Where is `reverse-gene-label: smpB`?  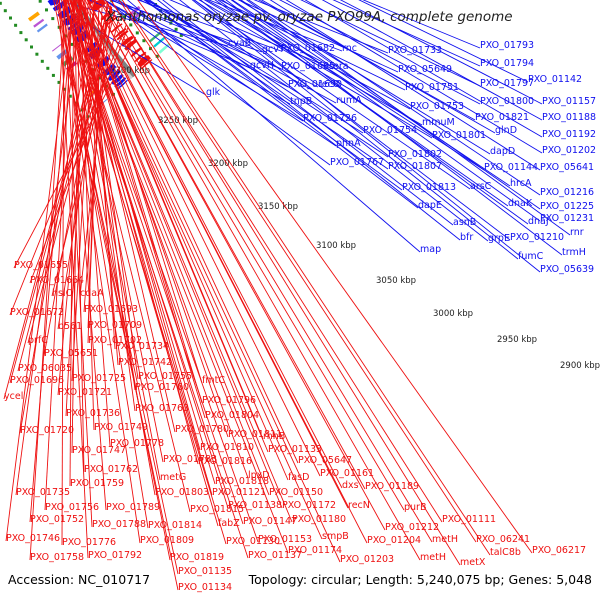
reverse-gene-label: smpB is located at coordinates (335, 536).